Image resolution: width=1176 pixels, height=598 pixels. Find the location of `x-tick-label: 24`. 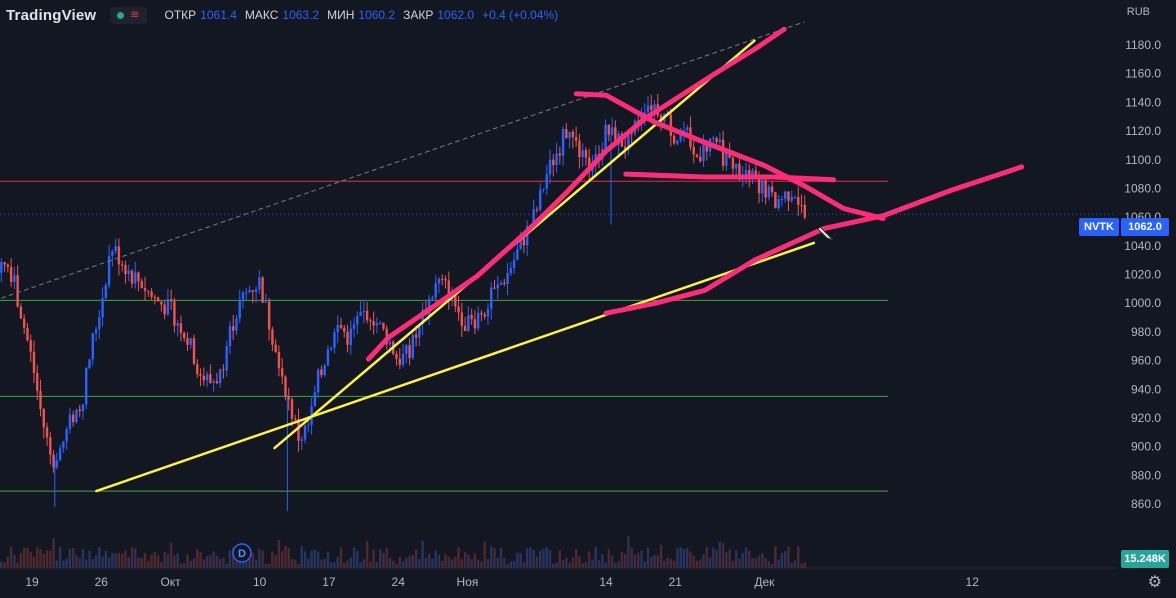

x-tick-label: 24 is located at coordinates (399, 582).